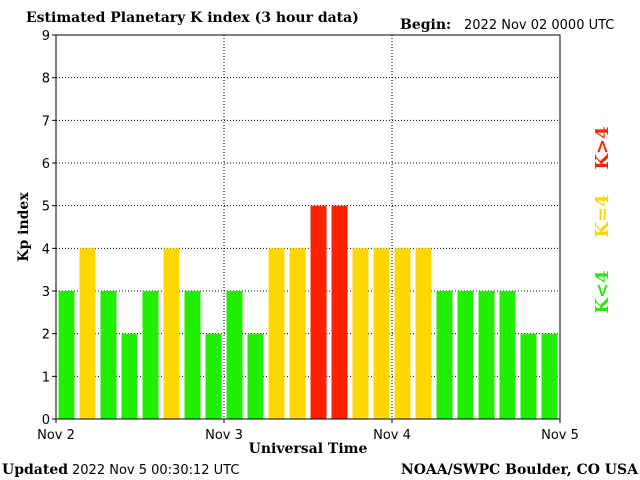  I want to click on updated-label: Updated, so click(35, 470).